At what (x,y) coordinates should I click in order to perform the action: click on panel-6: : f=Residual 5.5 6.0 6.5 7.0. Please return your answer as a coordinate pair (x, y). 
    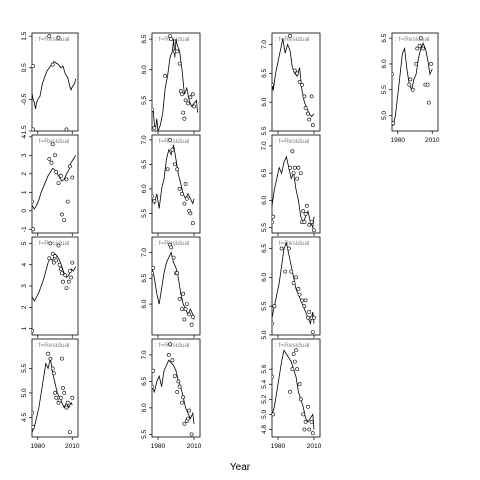
    Looking at the image, I should click on (171, 185).